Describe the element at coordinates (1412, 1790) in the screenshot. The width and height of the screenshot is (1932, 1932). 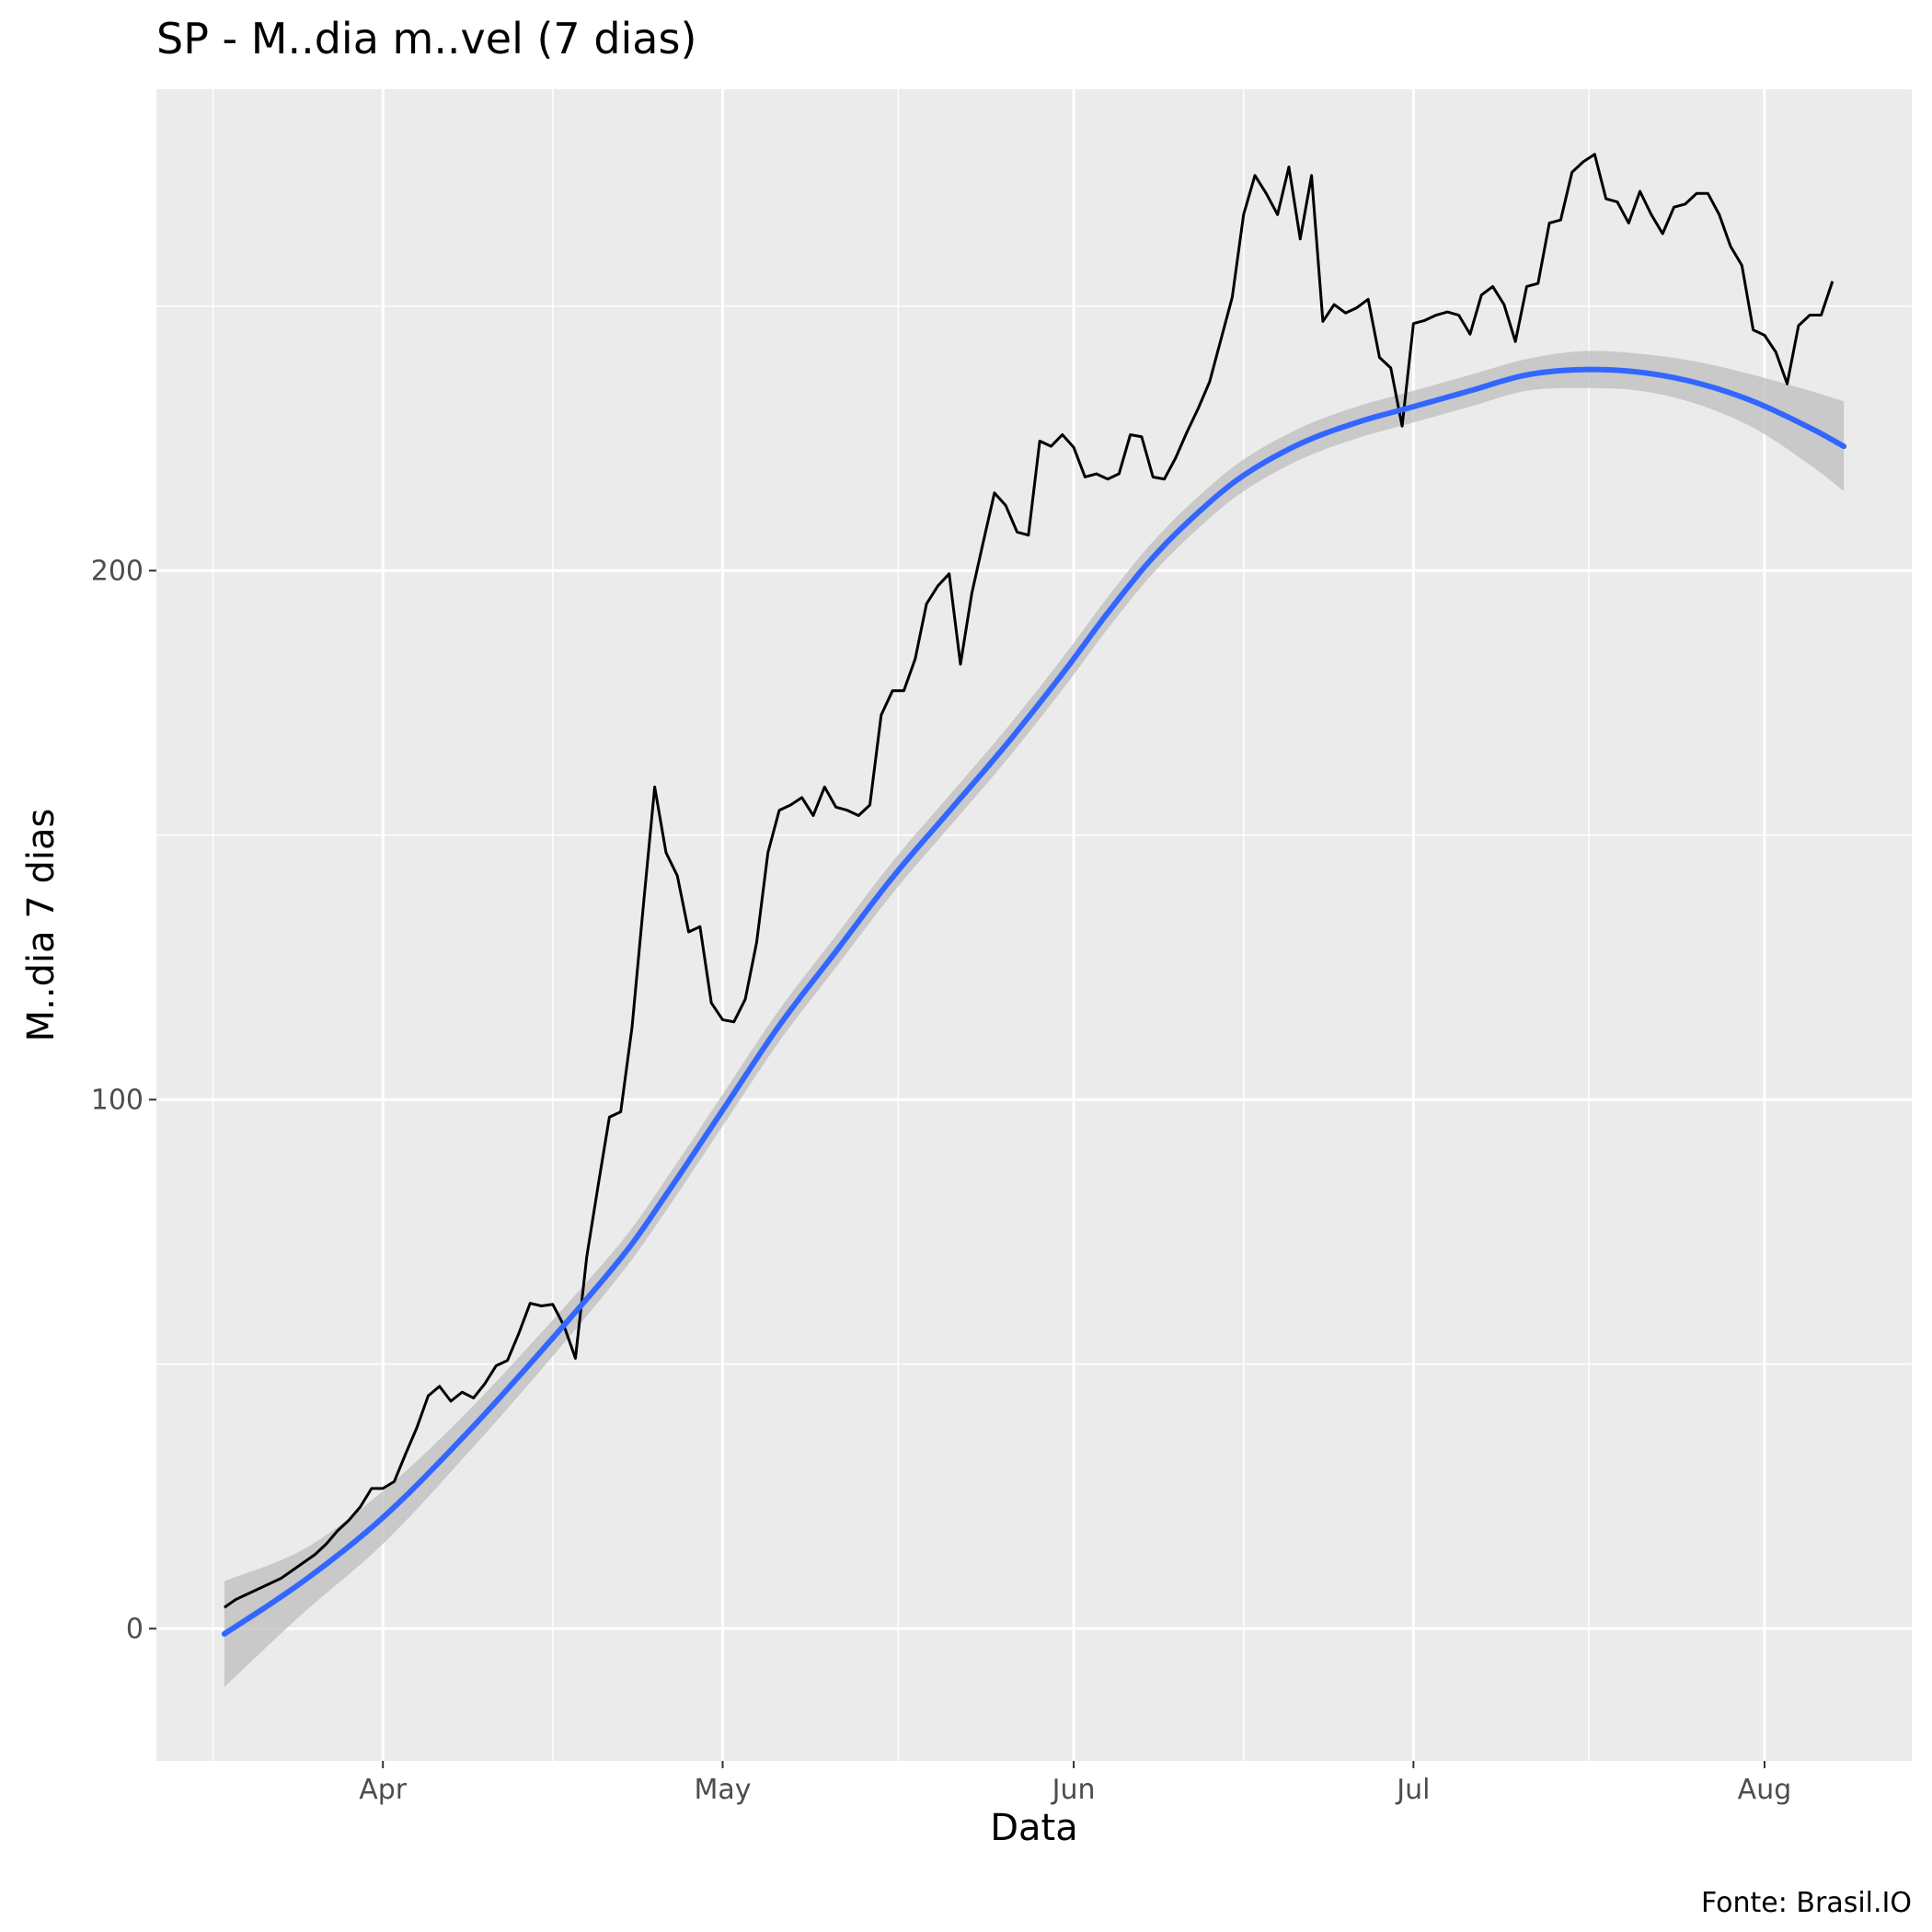
I see `x-tick-label: Jul` at that location.